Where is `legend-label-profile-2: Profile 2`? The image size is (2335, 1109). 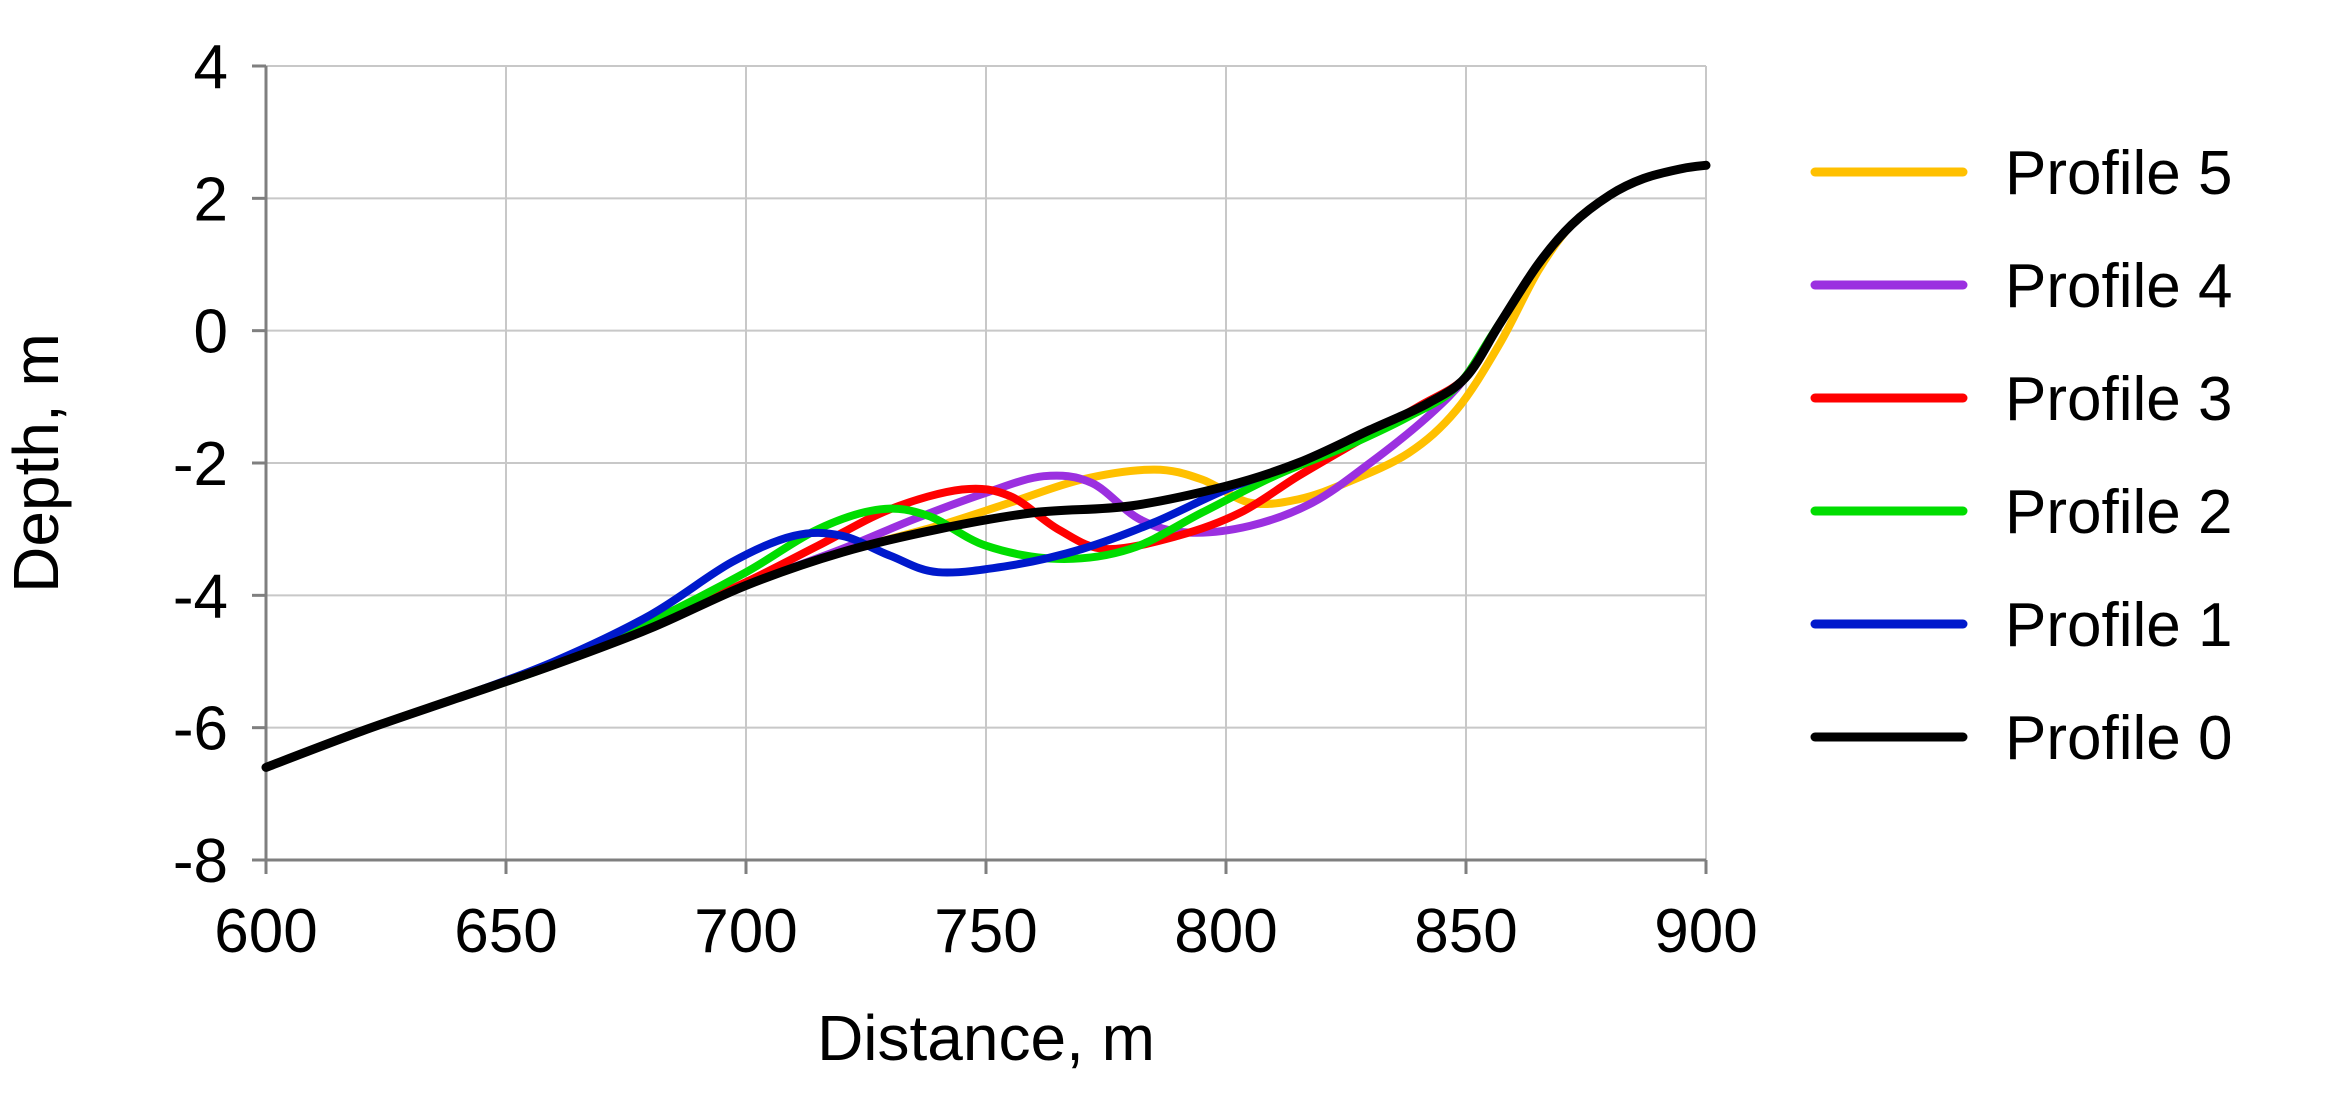
legend-label-profile-2: Profile 2 is located at coordinates (2118, 512).